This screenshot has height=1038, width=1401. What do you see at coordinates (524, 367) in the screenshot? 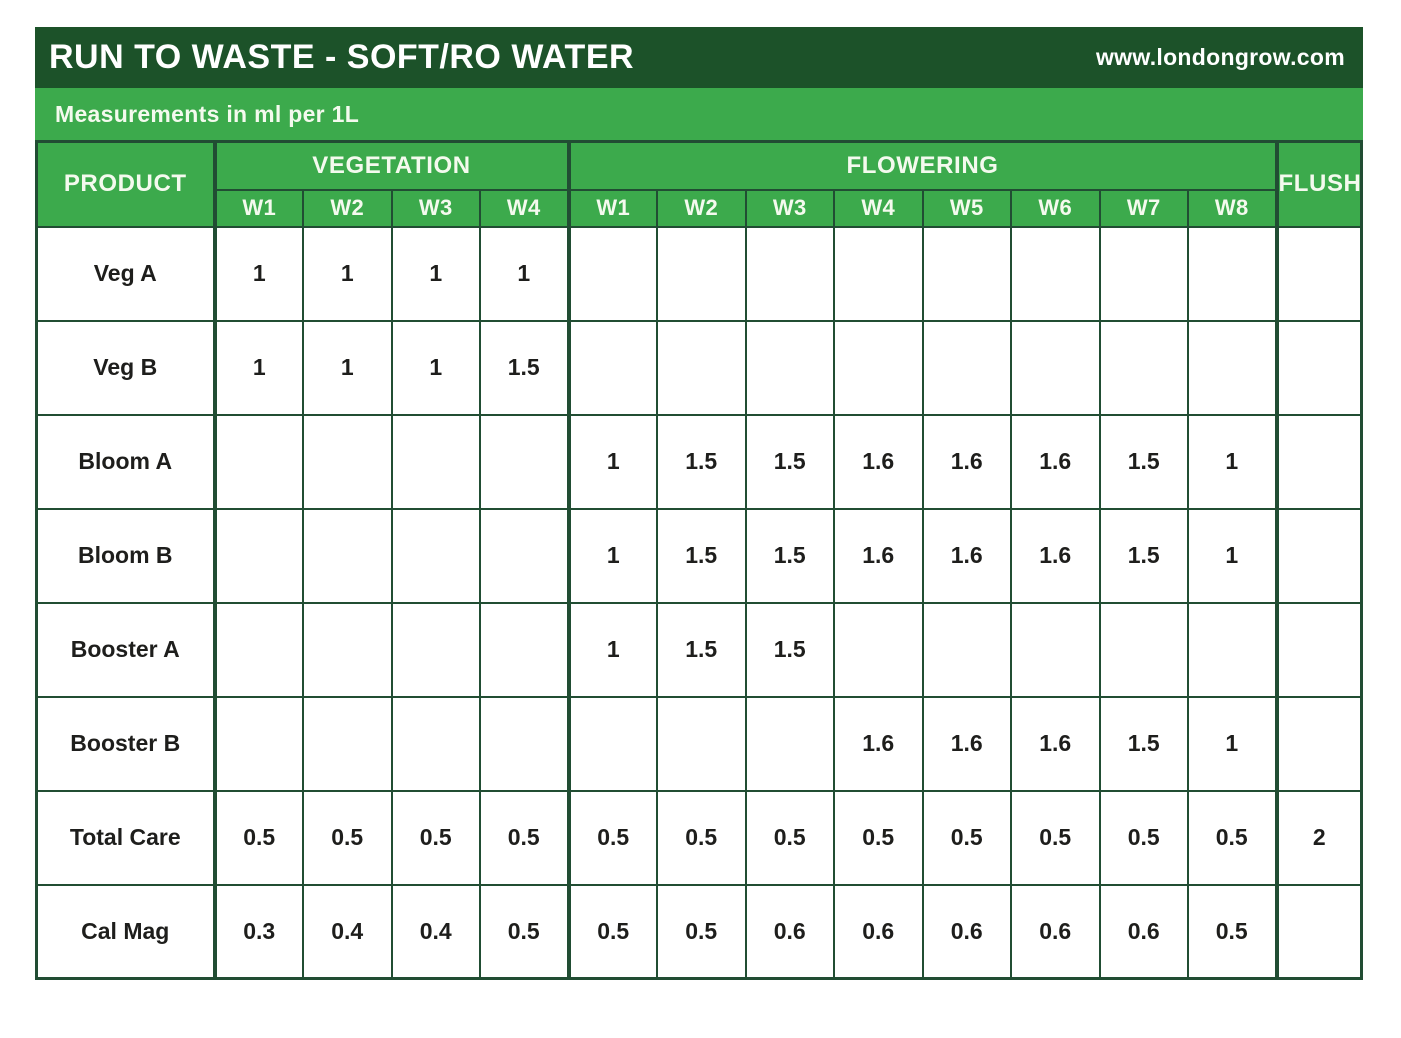
I see `vegetation-value-cell: 1.5` at bounding box center [524, 367].